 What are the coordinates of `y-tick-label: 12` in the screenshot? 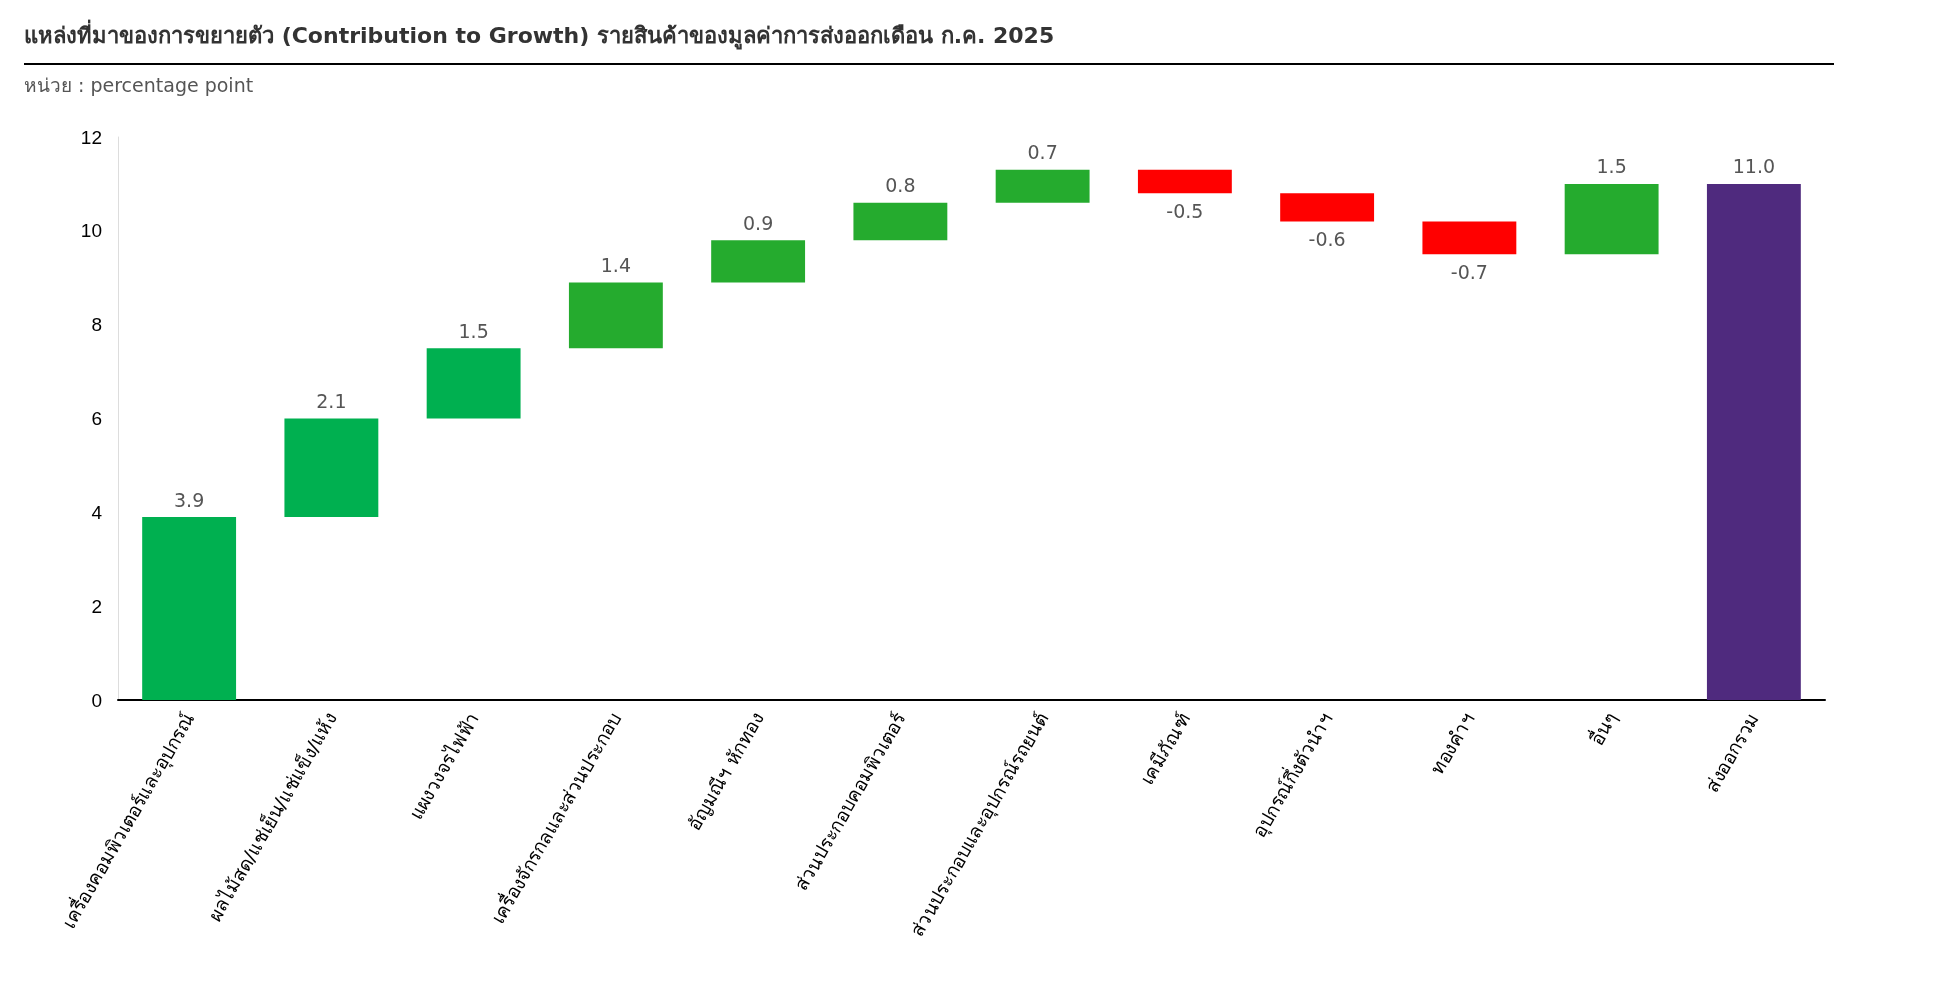 It's located at (91, 137).